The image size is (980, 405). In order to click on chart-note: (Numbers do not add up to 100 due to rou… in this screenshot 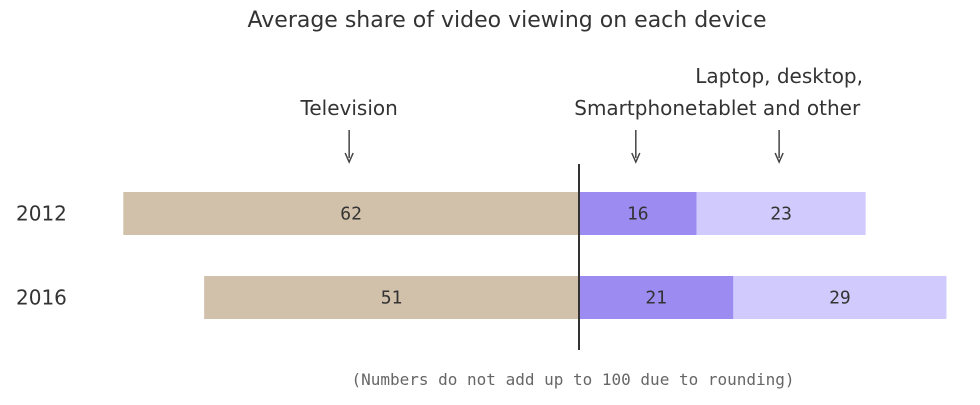, I will do `click(572, 379)`.